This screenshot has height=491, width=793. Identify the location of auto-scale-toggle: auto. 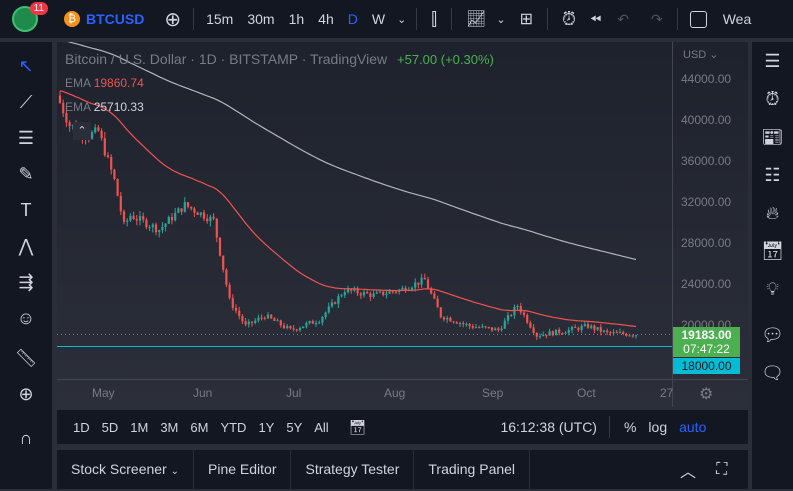
(693, 427).